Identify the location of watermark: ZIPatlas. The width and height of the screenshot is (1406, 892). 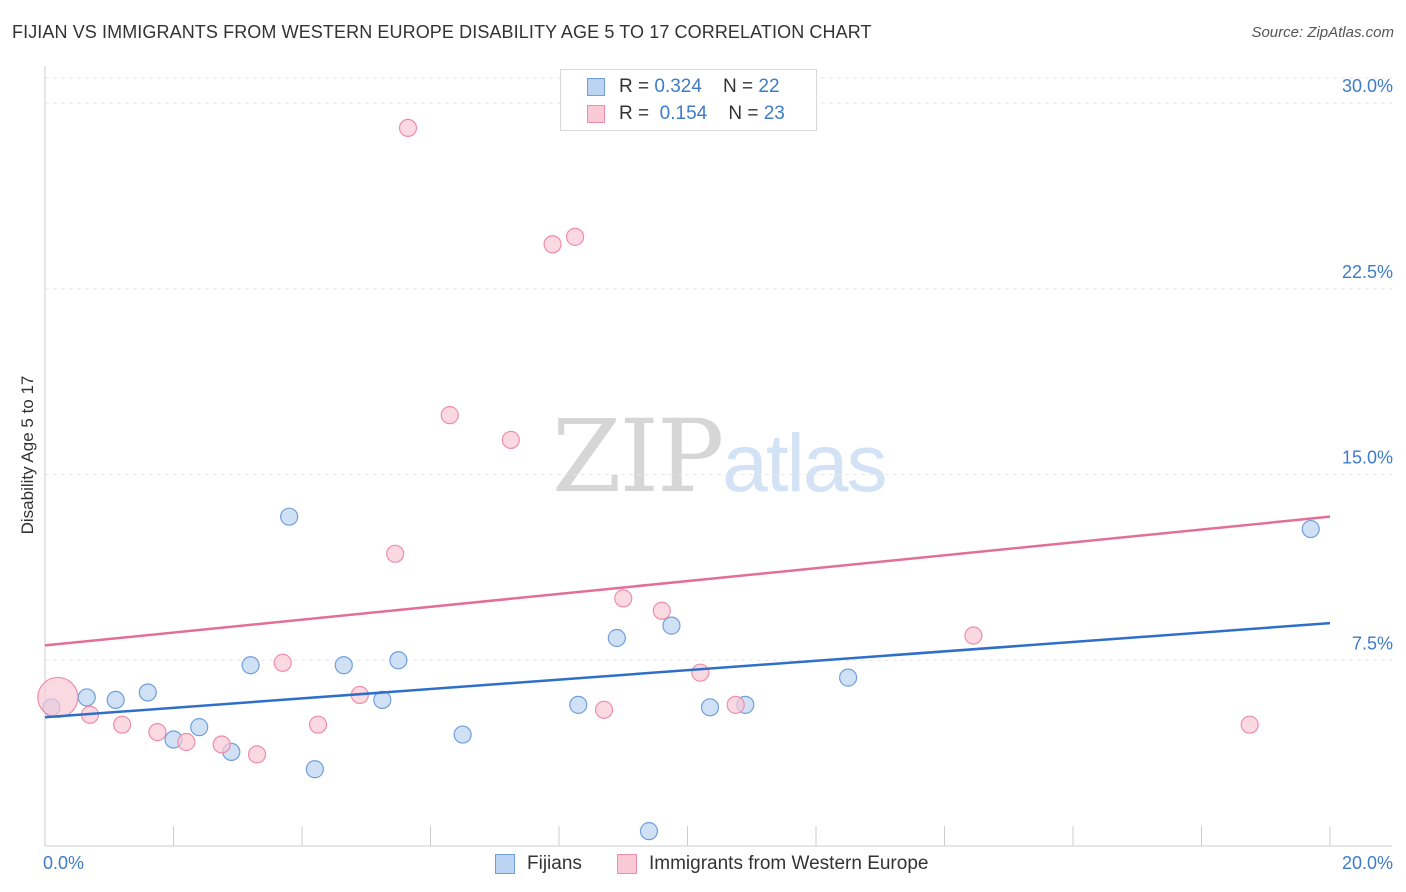
(720, 456).